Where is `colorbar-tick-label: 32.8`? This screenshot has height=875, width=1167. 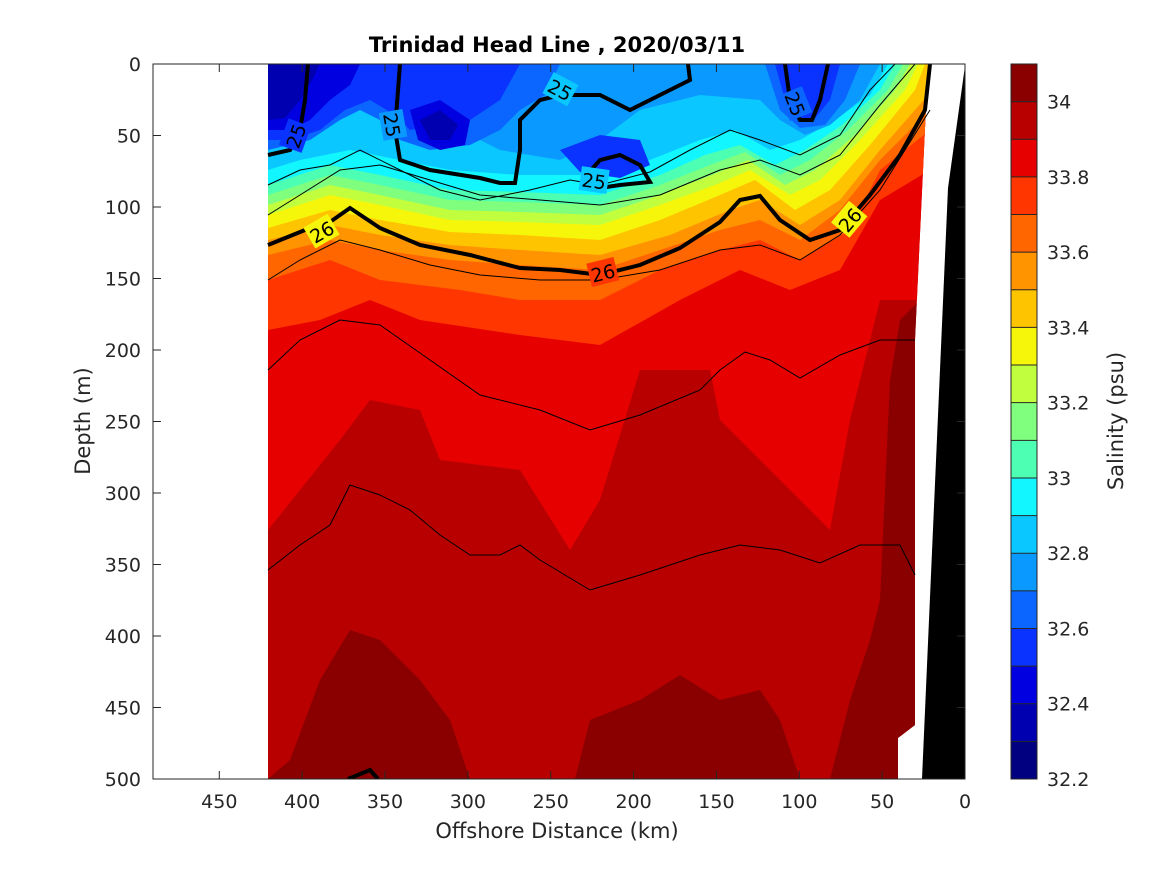 colorbar-tick-label: 32.8 is located at coordinates (1068, 554).